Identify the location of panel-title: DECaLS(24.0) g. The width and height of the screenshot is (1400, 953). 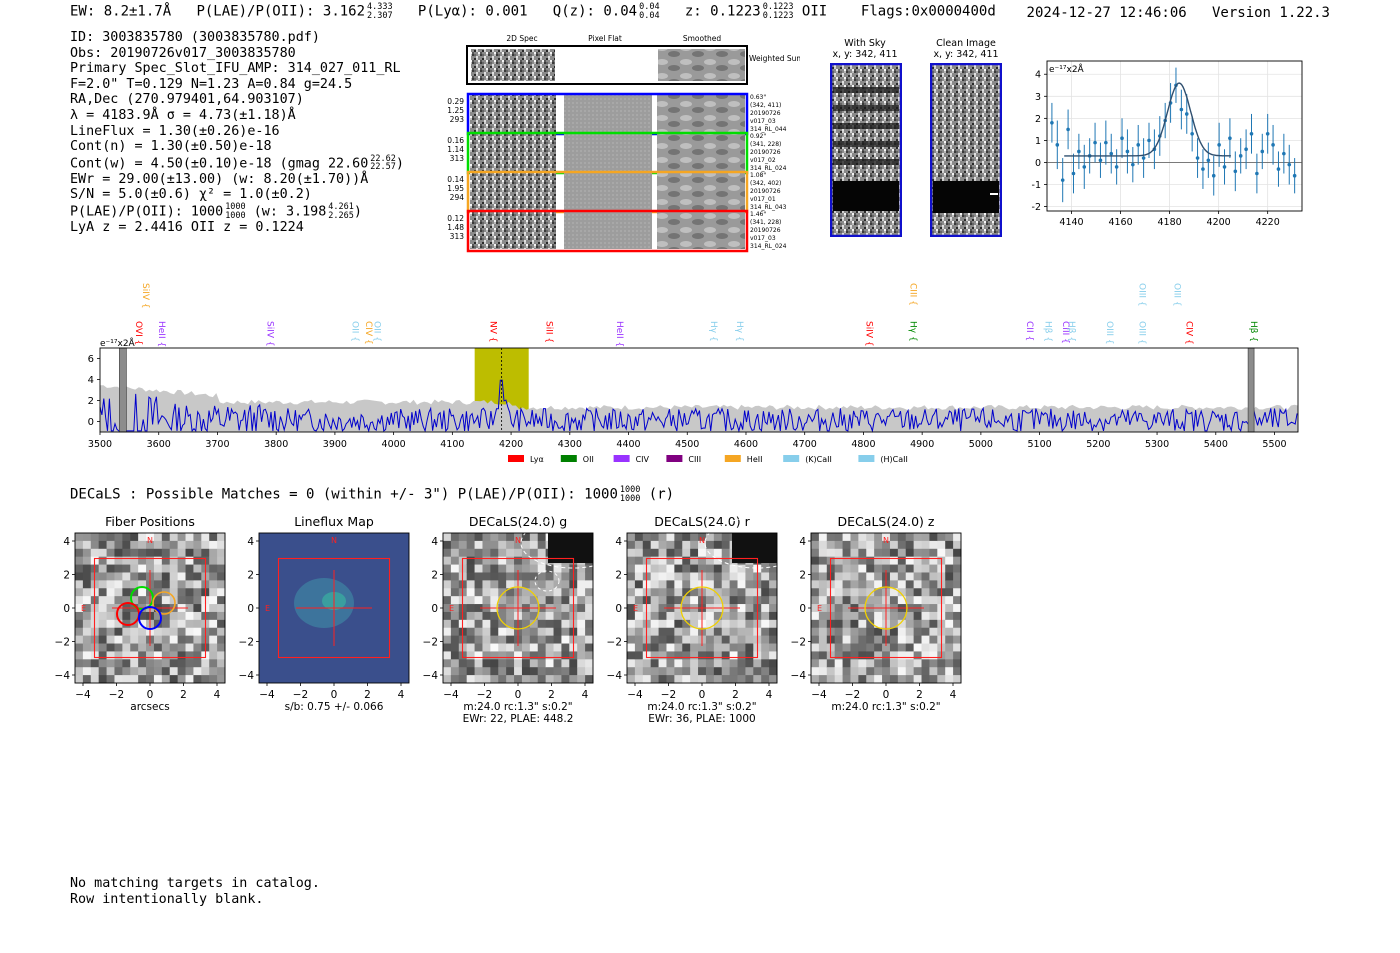
(518, 521).